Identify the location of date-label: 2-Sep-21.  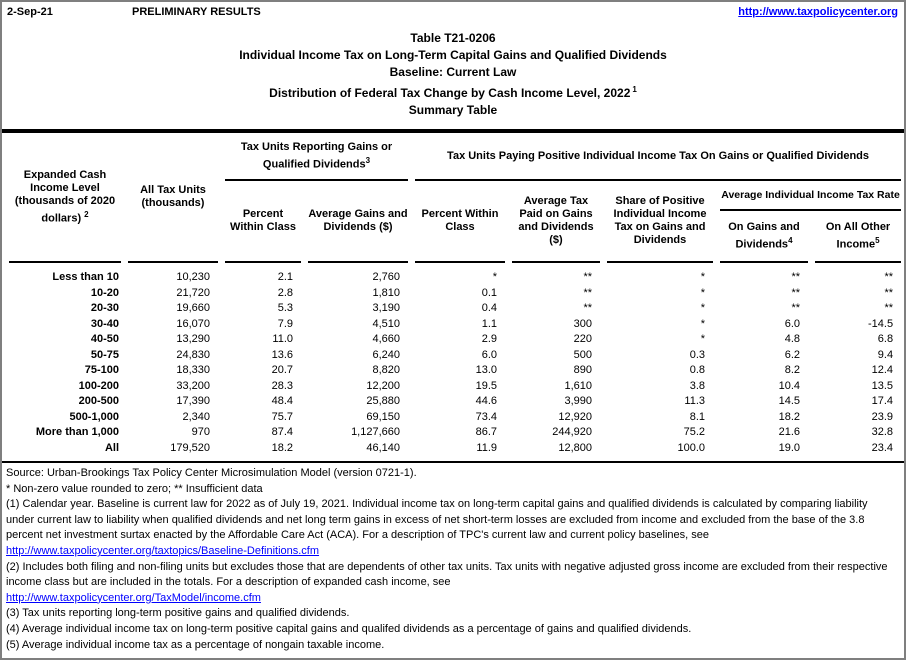
(30, 12).